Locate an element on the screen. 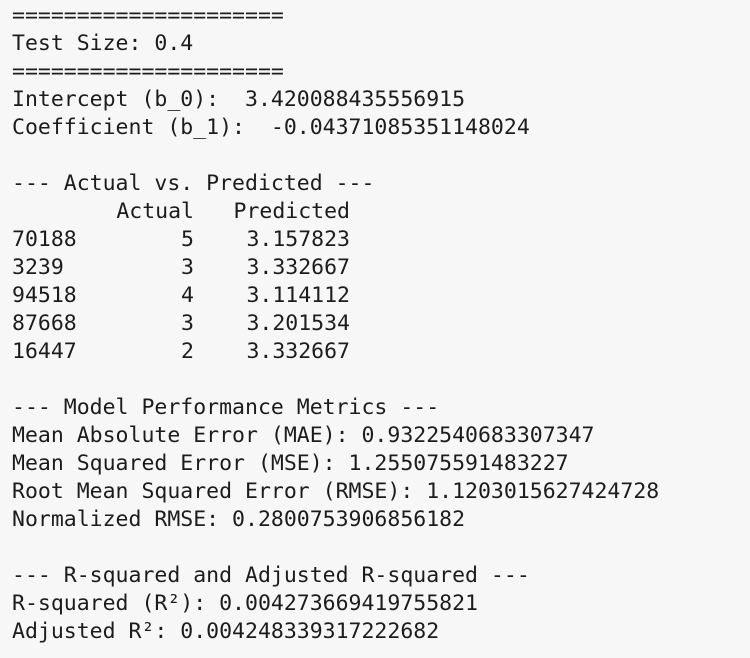  table-row-index: 87668 is located at coordinates (44, 323).